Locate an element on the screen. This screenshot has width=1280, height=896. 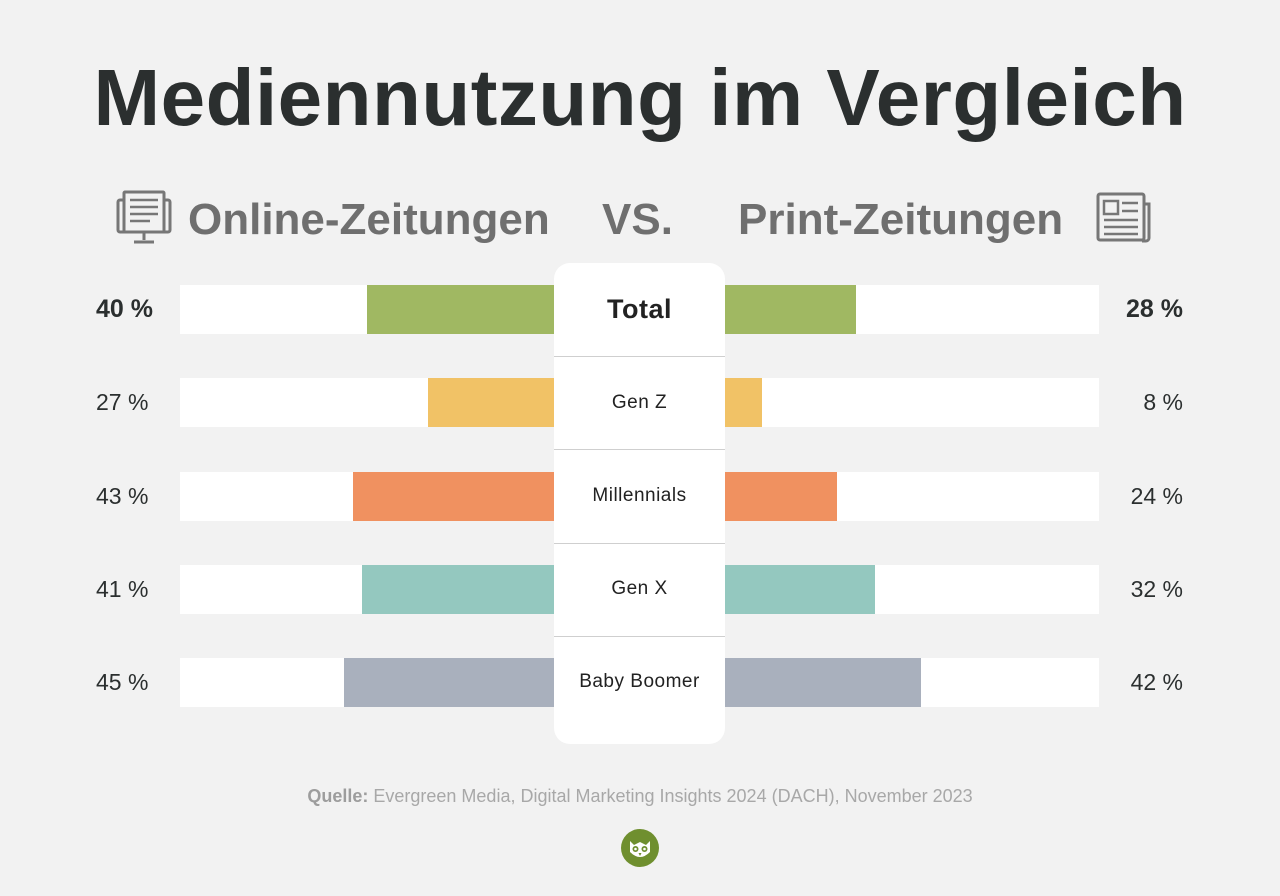
category-label: Baby Boomer is located at coordinates (639, 682).